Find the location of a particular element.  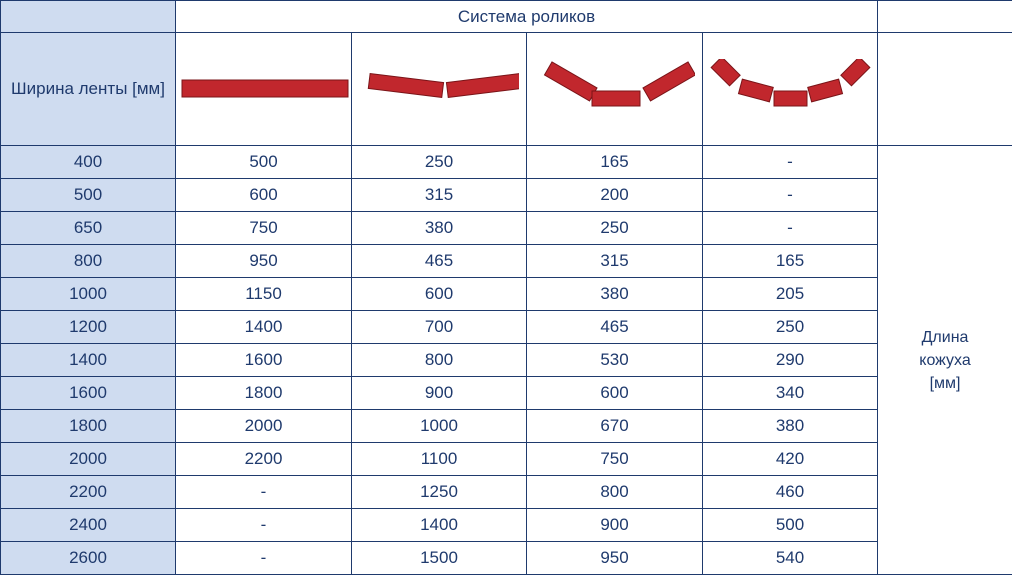

casing-length-label-line: кожуха is located at coordinates (945, 360).